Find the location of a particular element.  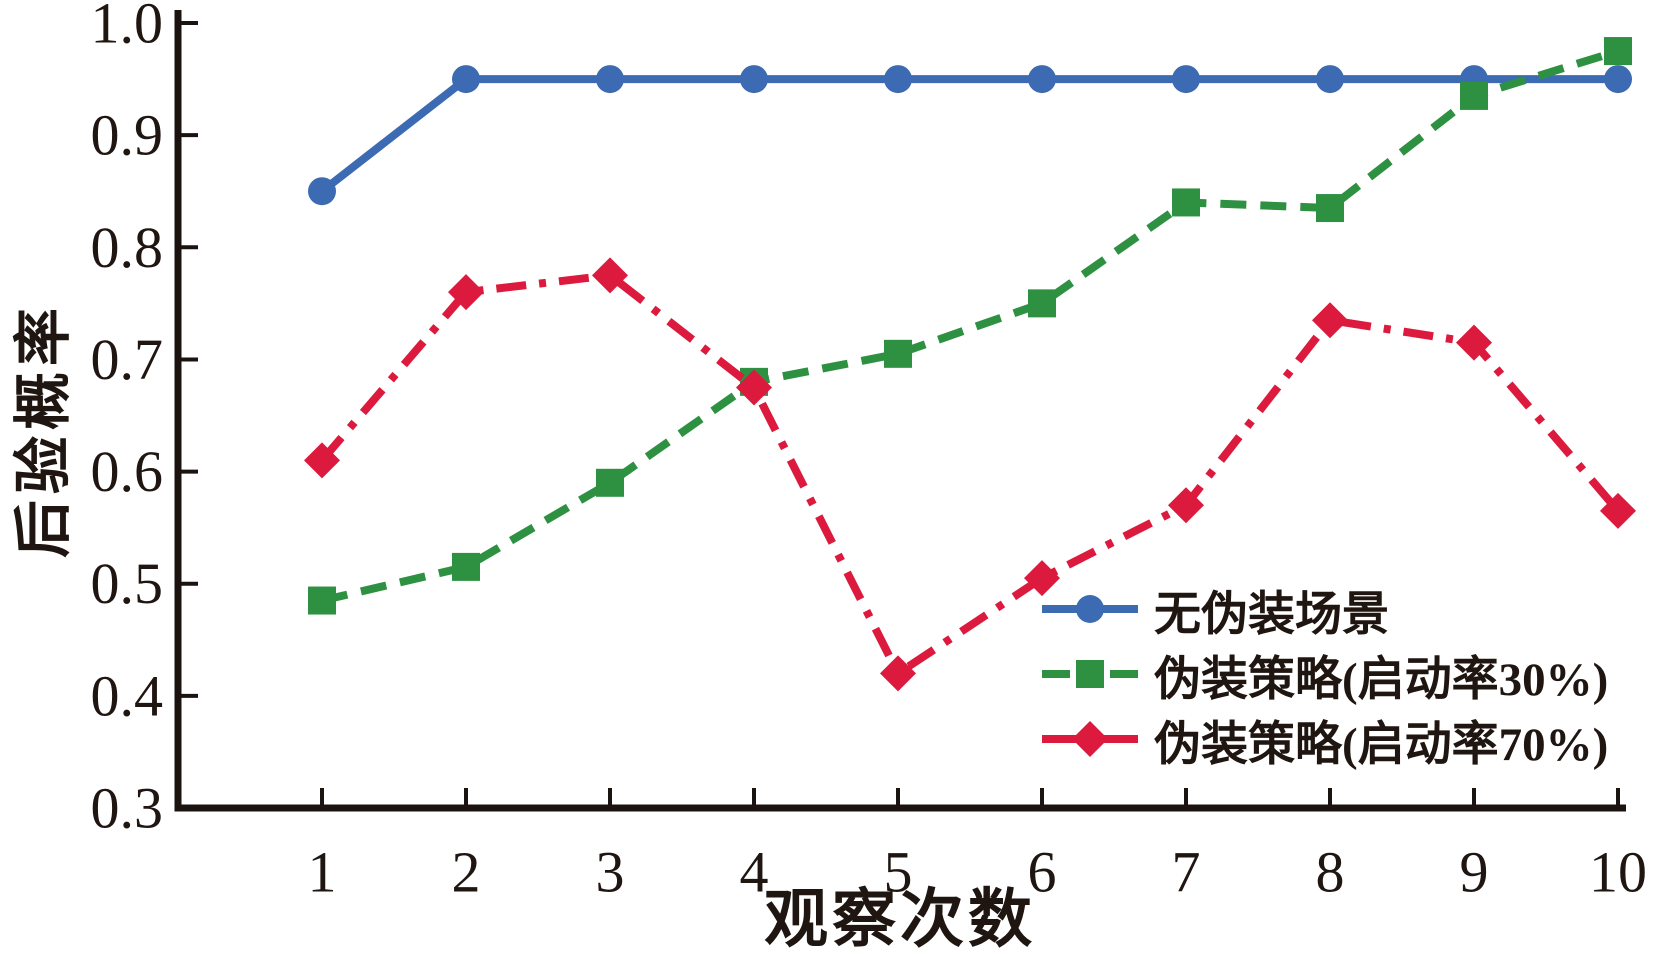

legend: 无伪装场景 伪装策略(启动率30%) 伪装策略(启动率70%) is located at coordinates (1324, 678).